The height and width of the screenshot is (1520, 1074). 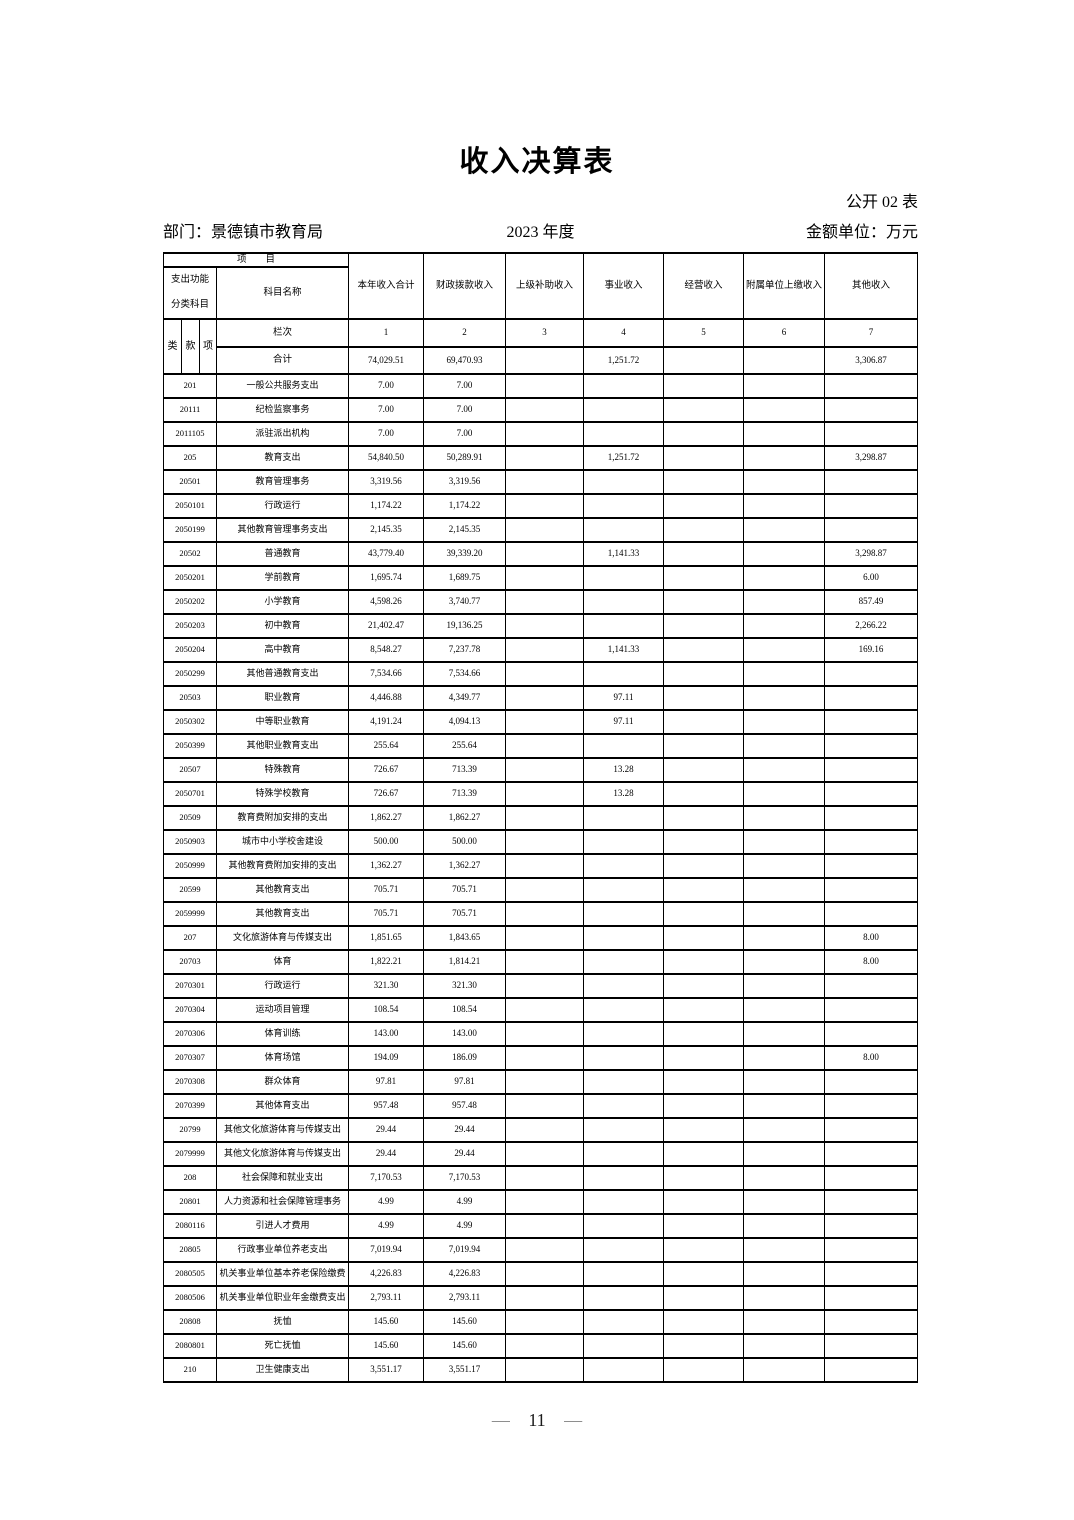 What do you see at coordinates (190, 434) in the screenshot?
I see `row-code: 2011105` at bounding box center [190, 434].